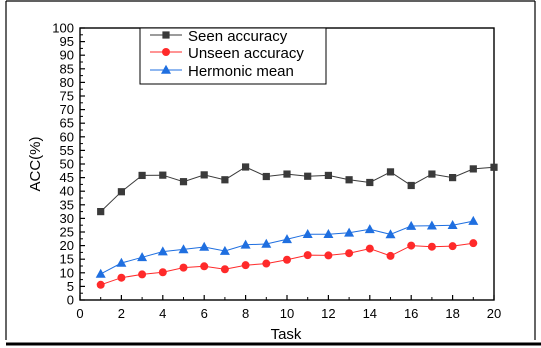  I want to click on y-tick-label: 80, so click(67, 82).